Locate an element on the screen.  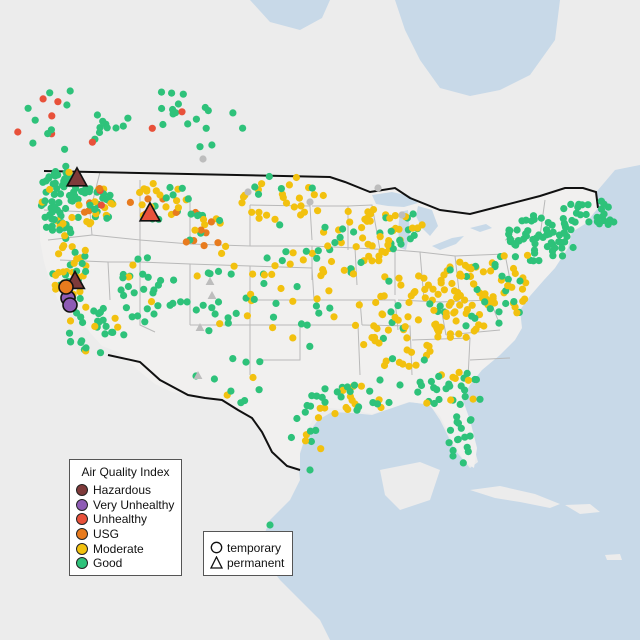
legend-swatch is located at coordinates (82, 490).